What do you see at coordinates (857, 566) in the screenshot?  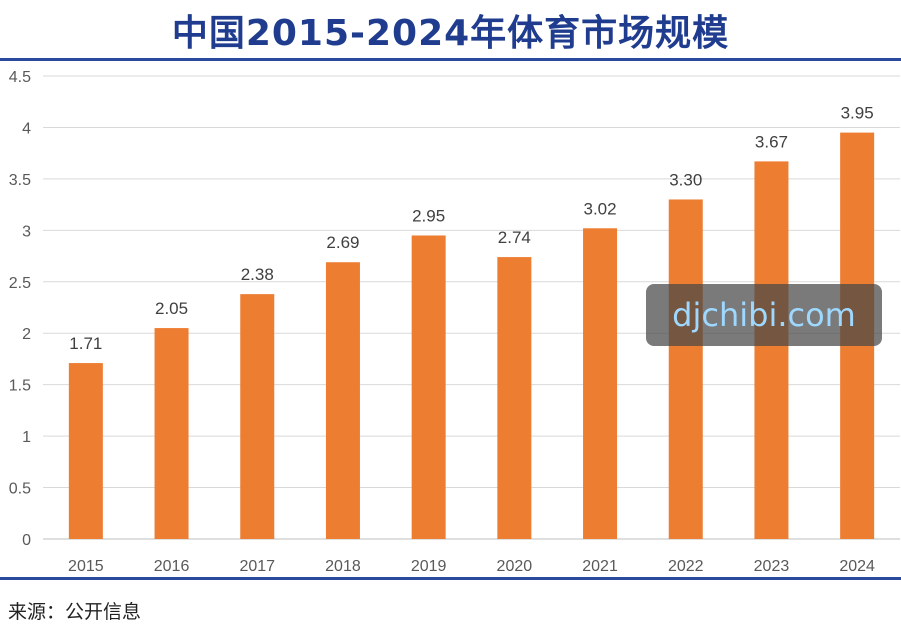 I see `x-tick-label: 2024` at bounding box center [857, 566].